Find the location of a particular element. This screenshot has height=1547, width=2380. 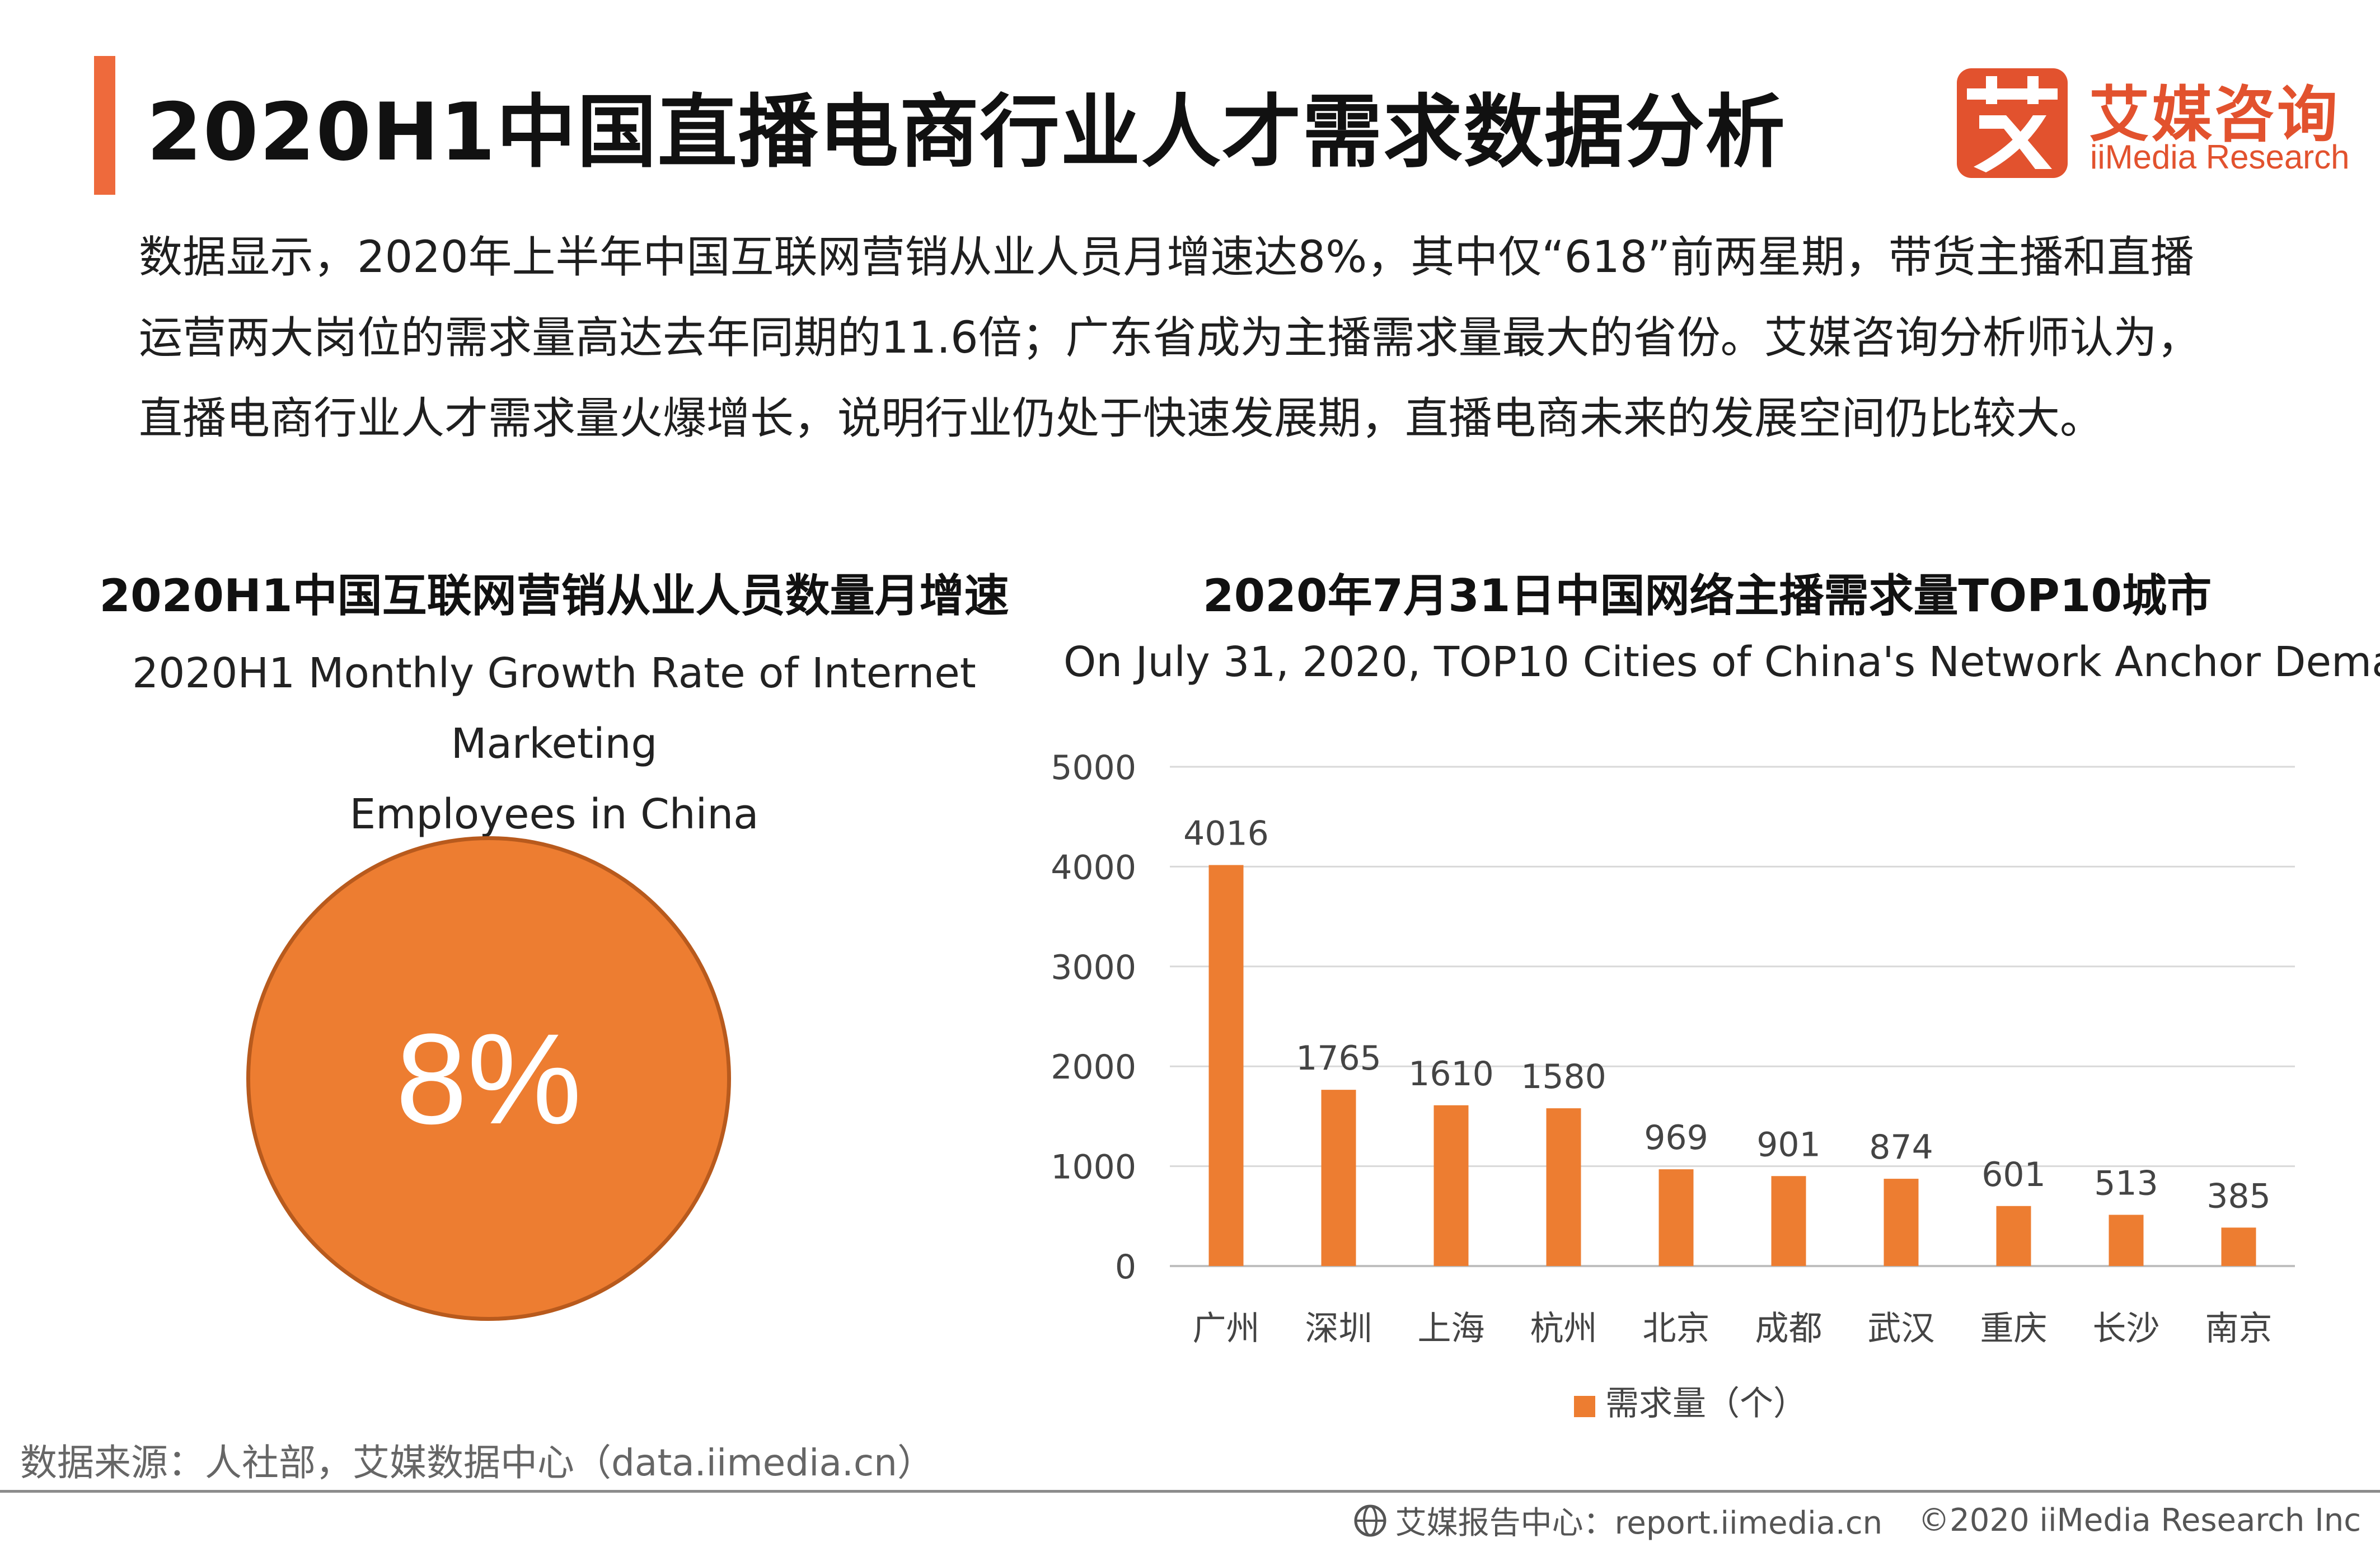

data-source: 数据来源：人社部，艾媒数据中心（data.iimedia.cn） is located at coordinates (477, 1463).